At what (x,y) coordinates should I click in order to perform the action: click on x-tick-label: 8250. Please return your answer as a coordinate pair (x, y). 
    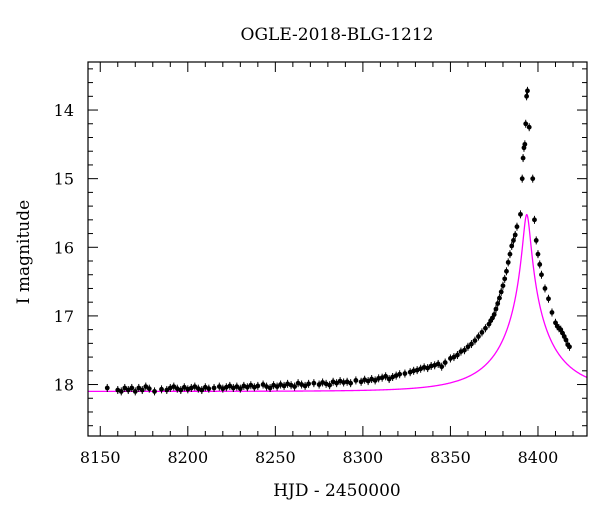
    Looking at the image, I should click on (275, 457).